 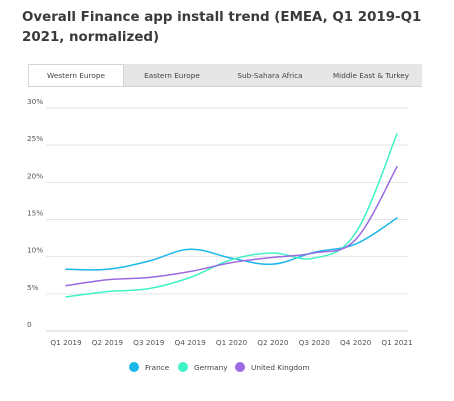 I want to click on chart-legend: France Germany United Kingdom, so click(x=227, y=369).